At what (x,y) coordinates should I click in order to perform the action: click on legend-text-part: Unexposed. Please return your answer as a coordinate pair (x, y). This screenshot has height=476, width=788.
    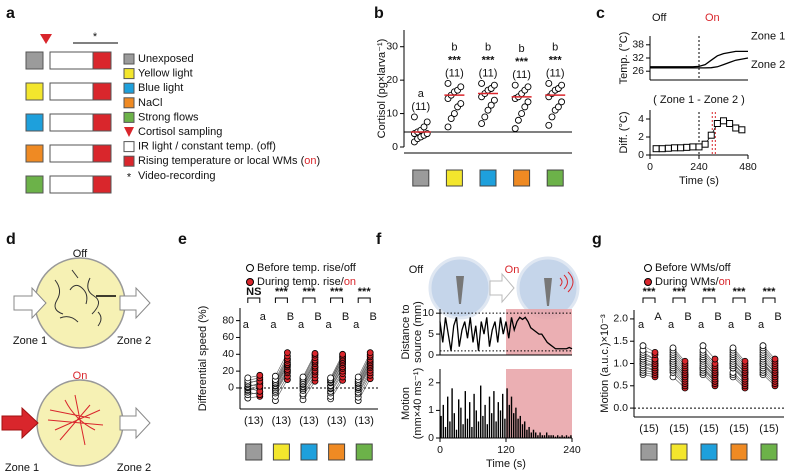
    Looking at the image, I should click on (166, 59).